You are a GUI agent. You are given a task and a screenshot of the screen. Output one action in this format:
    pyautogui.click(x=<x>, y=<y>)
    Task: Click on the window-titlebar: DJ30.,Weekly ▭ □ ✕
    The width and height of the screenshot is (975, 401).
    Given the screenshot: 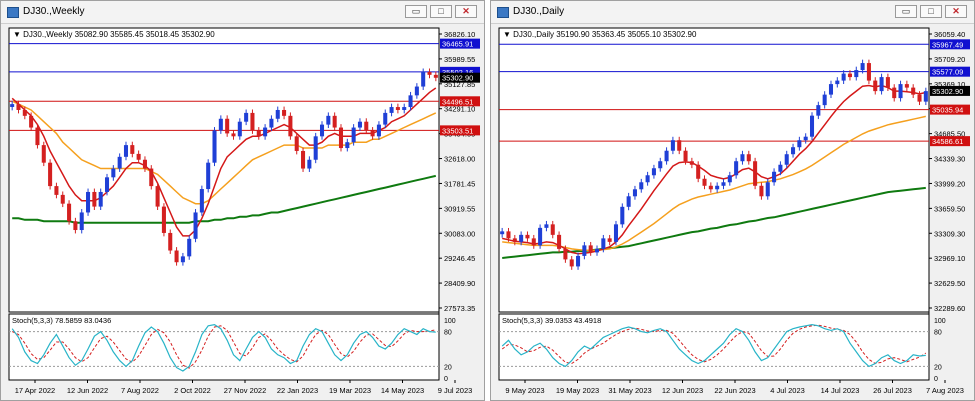 What is the action you would take?
    pyautogui.click(x=242, y=12)
    